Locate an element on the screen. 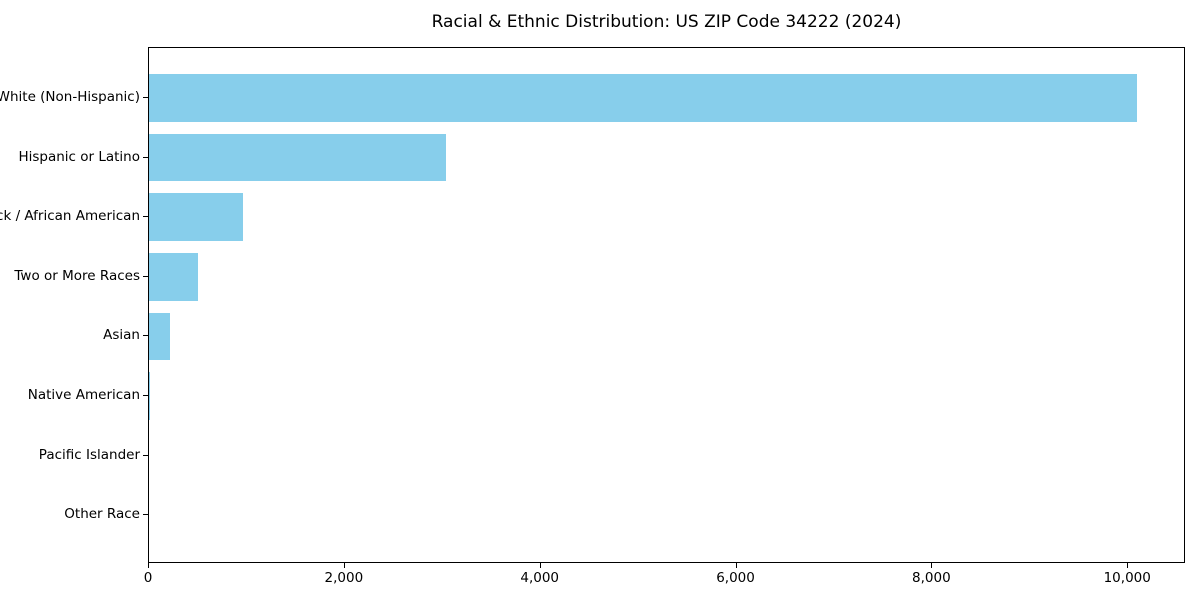 This screenshot has height=600, width=1200. x-tick-label: 2,000 is located at coordinates (344, 578).